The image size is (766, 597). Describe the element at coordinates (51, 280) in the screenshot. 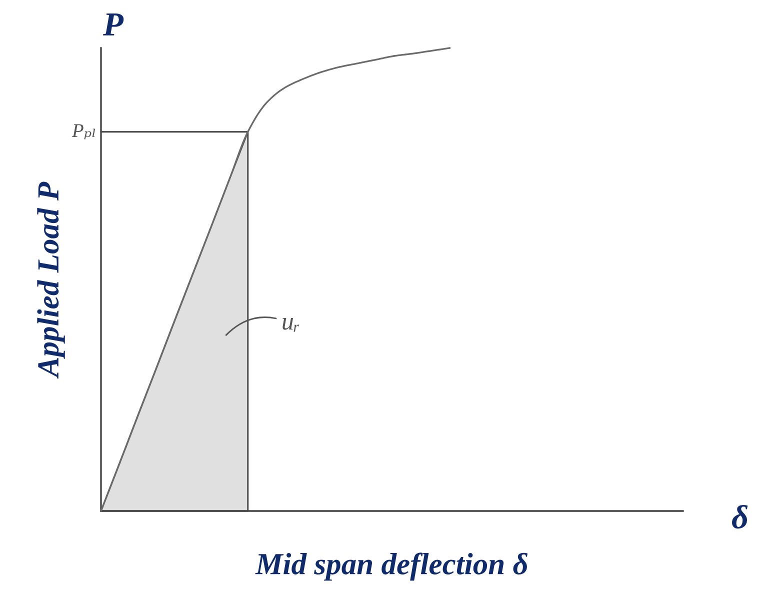

I see `y-axis-title: Applied Load P` at that location.